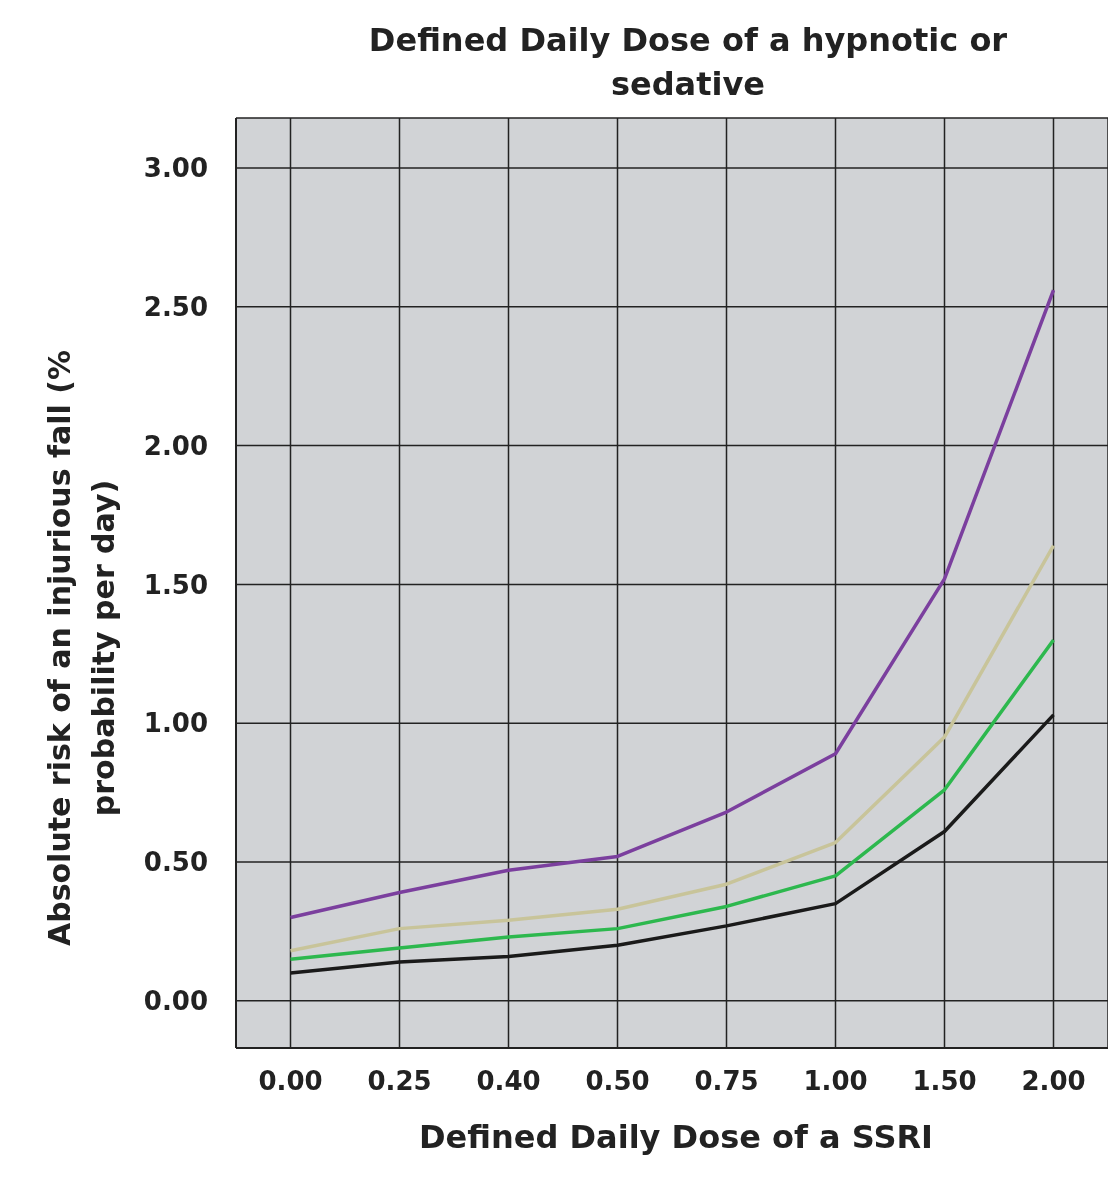 Image resolution: width=1115 pixels, height=1178 pixels. Describe the element at coordinates (617, 1081) in the screenshot. I see `x-tick-label: 0.50` at that location.